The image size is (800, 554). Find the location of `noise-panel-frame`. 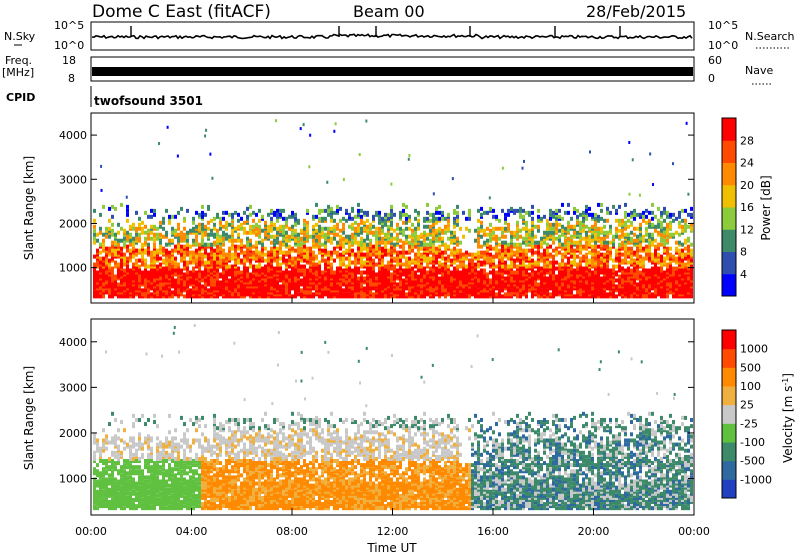

noise-panel-frame is located at coordinates (392, 36).